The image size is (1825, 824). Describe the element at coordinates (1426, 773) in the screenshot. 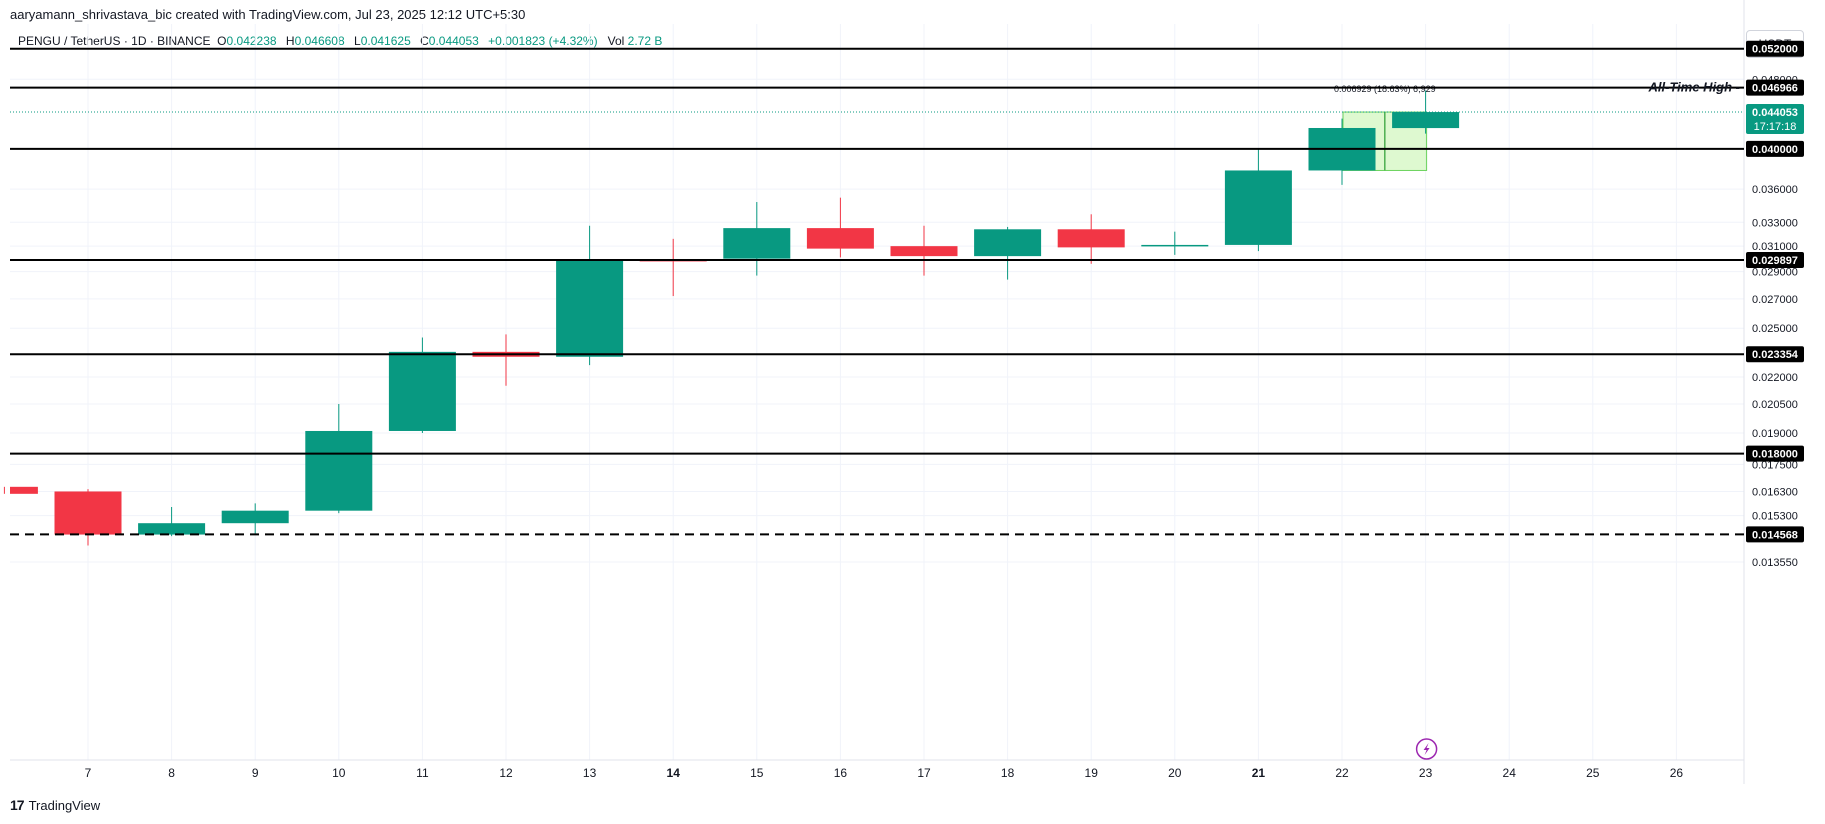

I see `x-tick-label: 23` at that location.